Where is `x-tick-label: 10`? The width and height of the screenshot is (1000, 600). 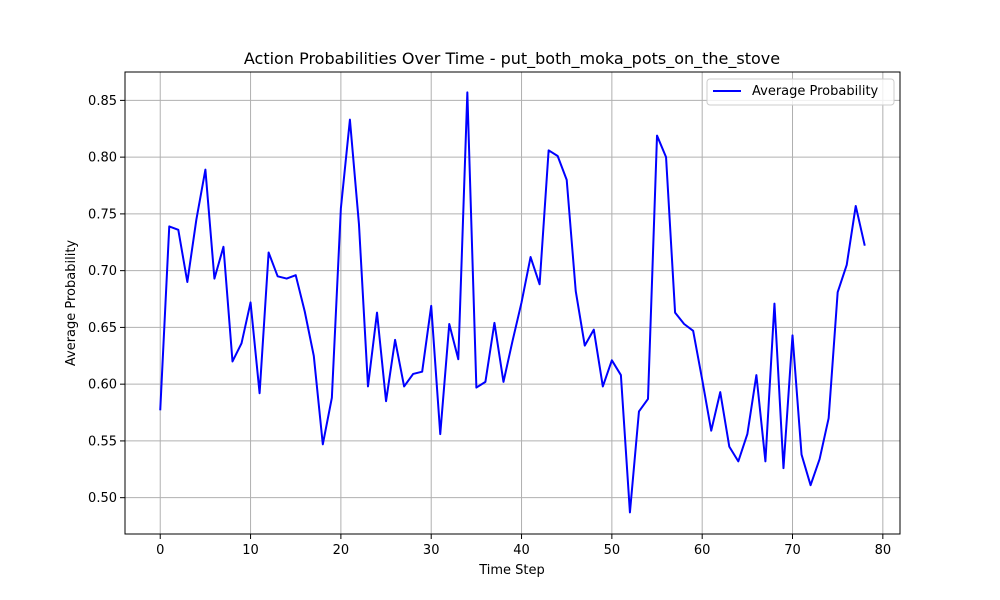
x-tick-label: 10 is located at coordinates (250, 550).